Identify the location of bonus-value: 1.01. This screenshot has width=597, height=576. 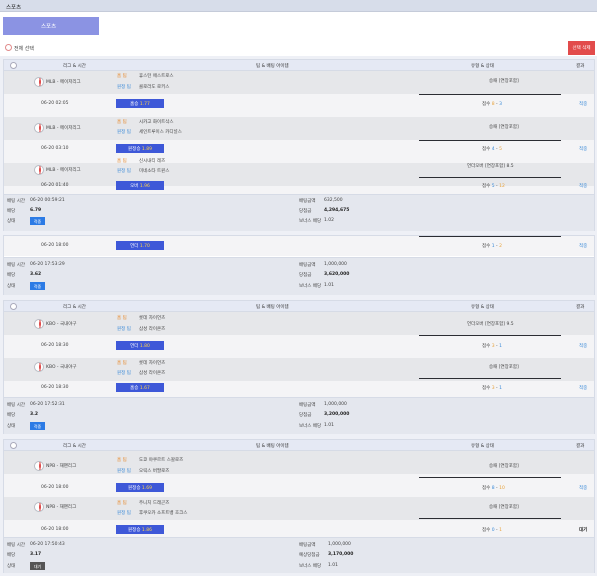
(329, 425).